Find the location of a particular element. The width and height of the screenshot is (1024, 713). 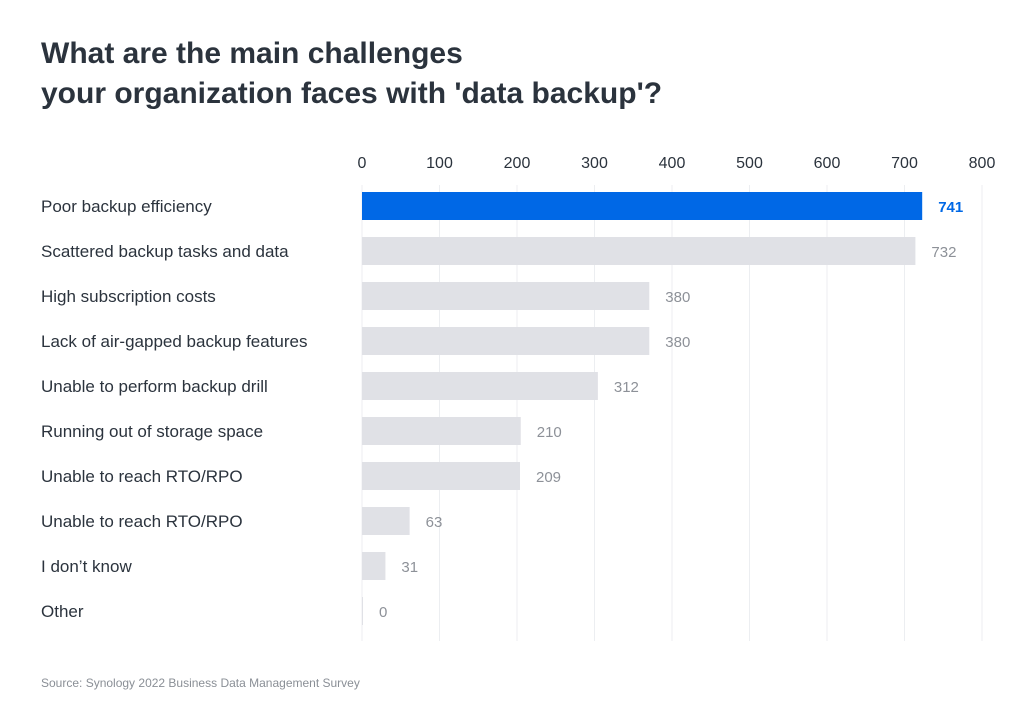

data-label: 209 is located at coordinates (548, 477).